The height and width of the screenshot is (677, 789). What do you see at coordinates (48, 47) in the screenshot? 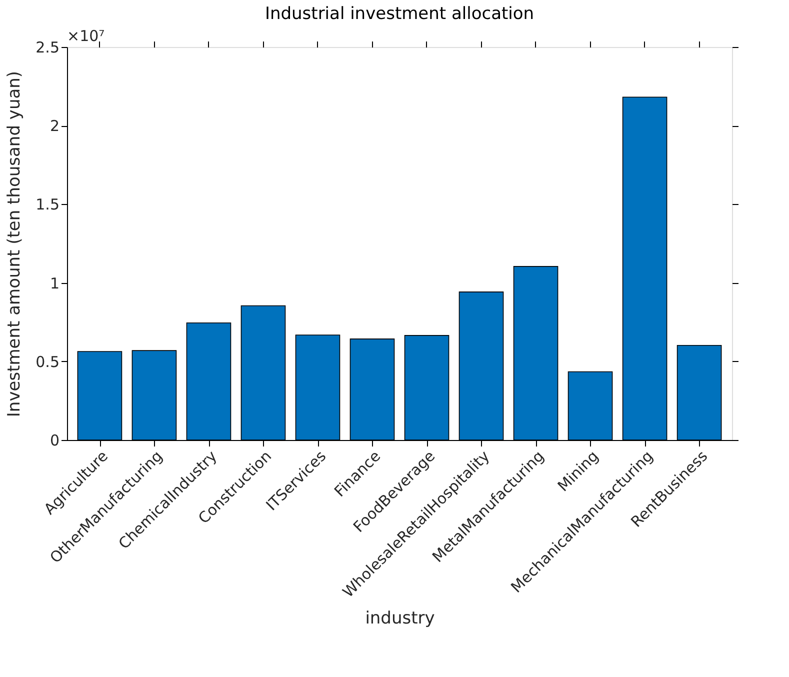
I see `y-tick-label: 2.5` at bounding box center [48, 47].